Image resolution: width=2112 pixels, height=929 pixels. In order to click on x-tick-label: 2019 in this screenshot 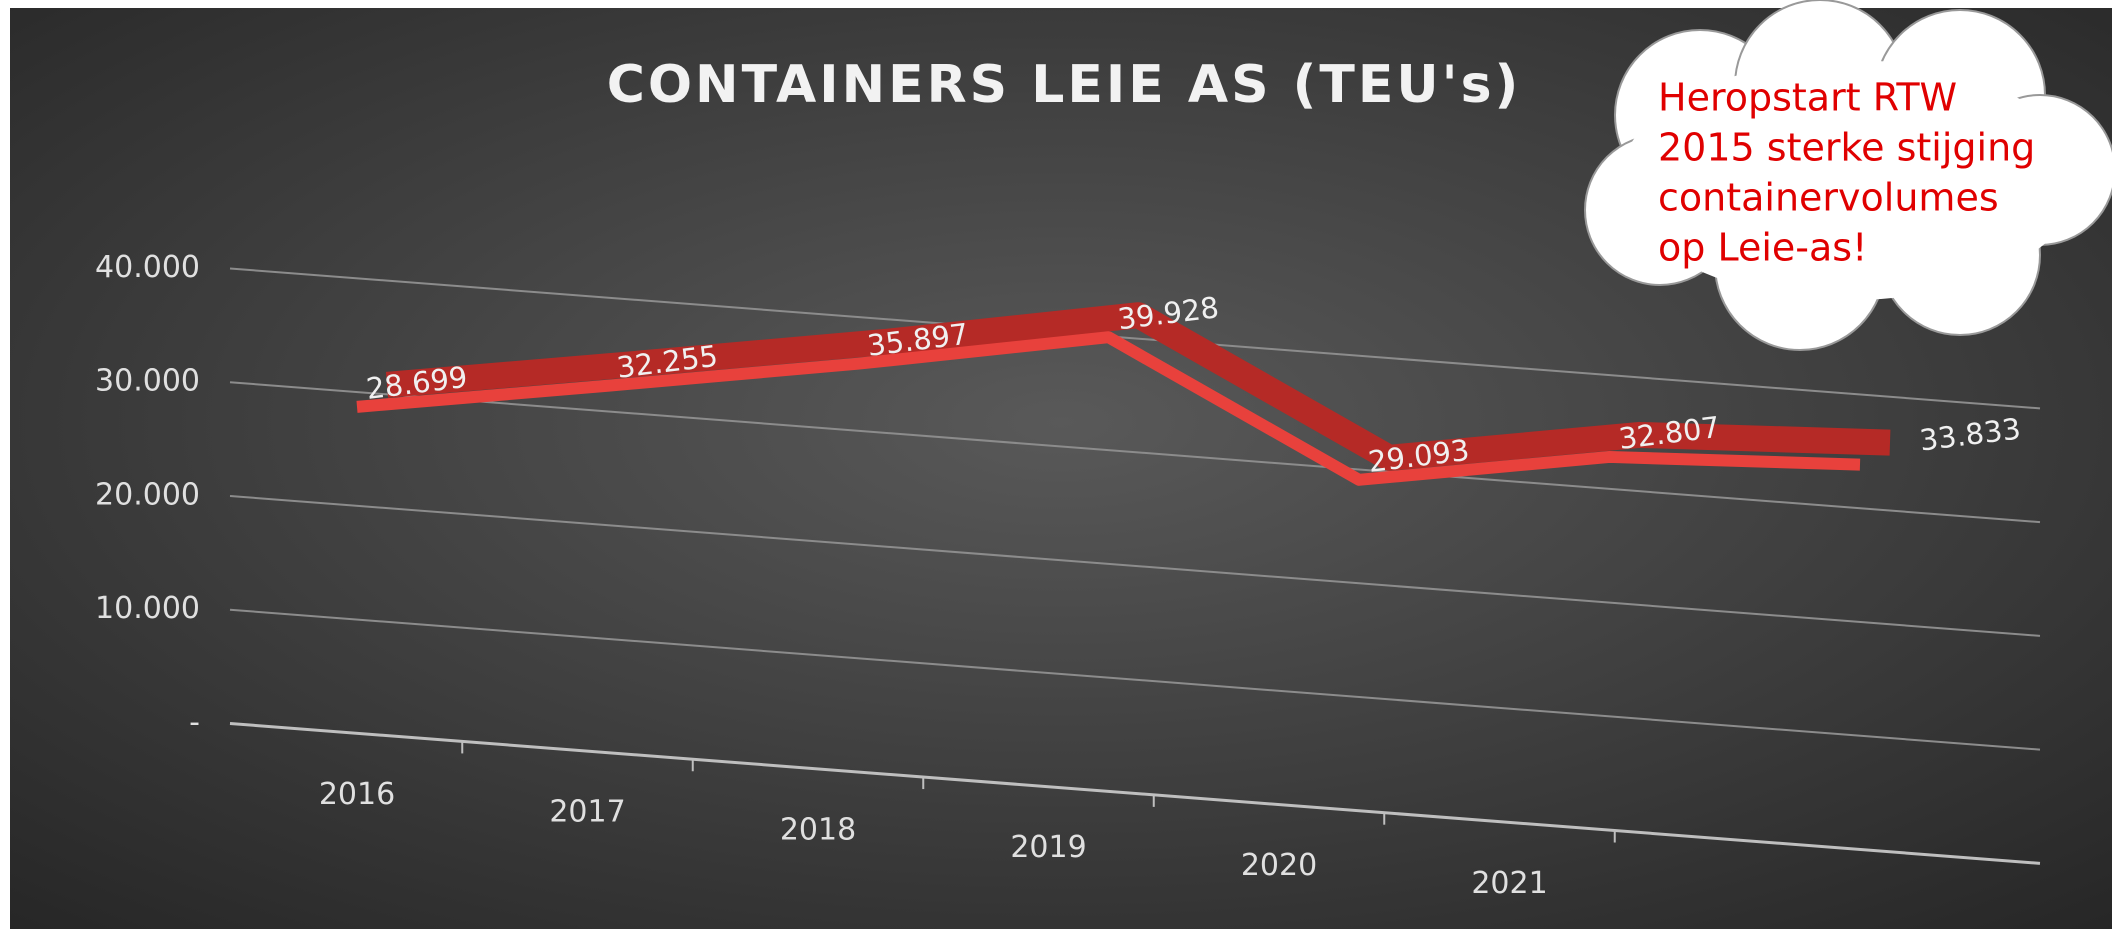, I will do `click(1048, 847)`.